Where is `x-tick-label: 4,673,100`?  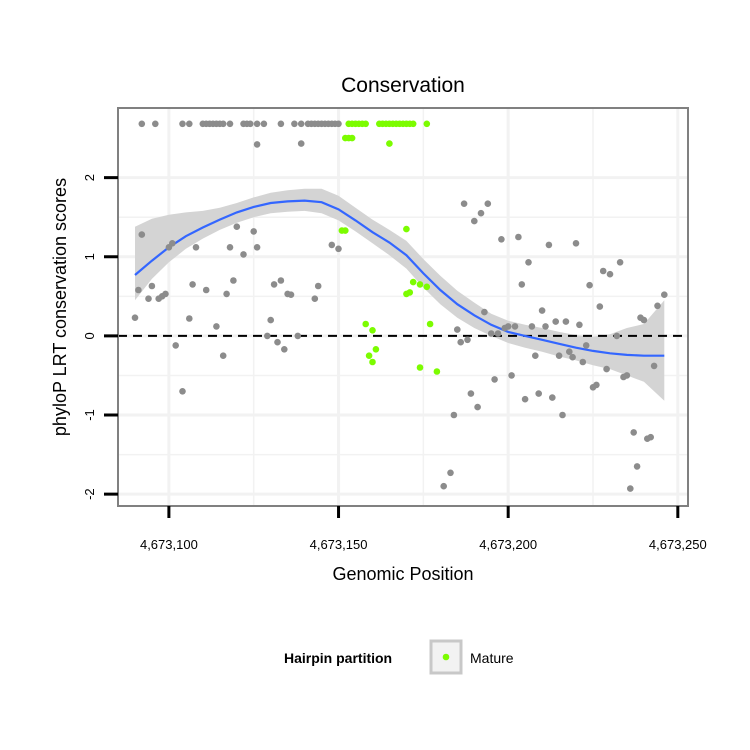 x-tick-label: 4,673,100 is located at coordinates (169, 544).